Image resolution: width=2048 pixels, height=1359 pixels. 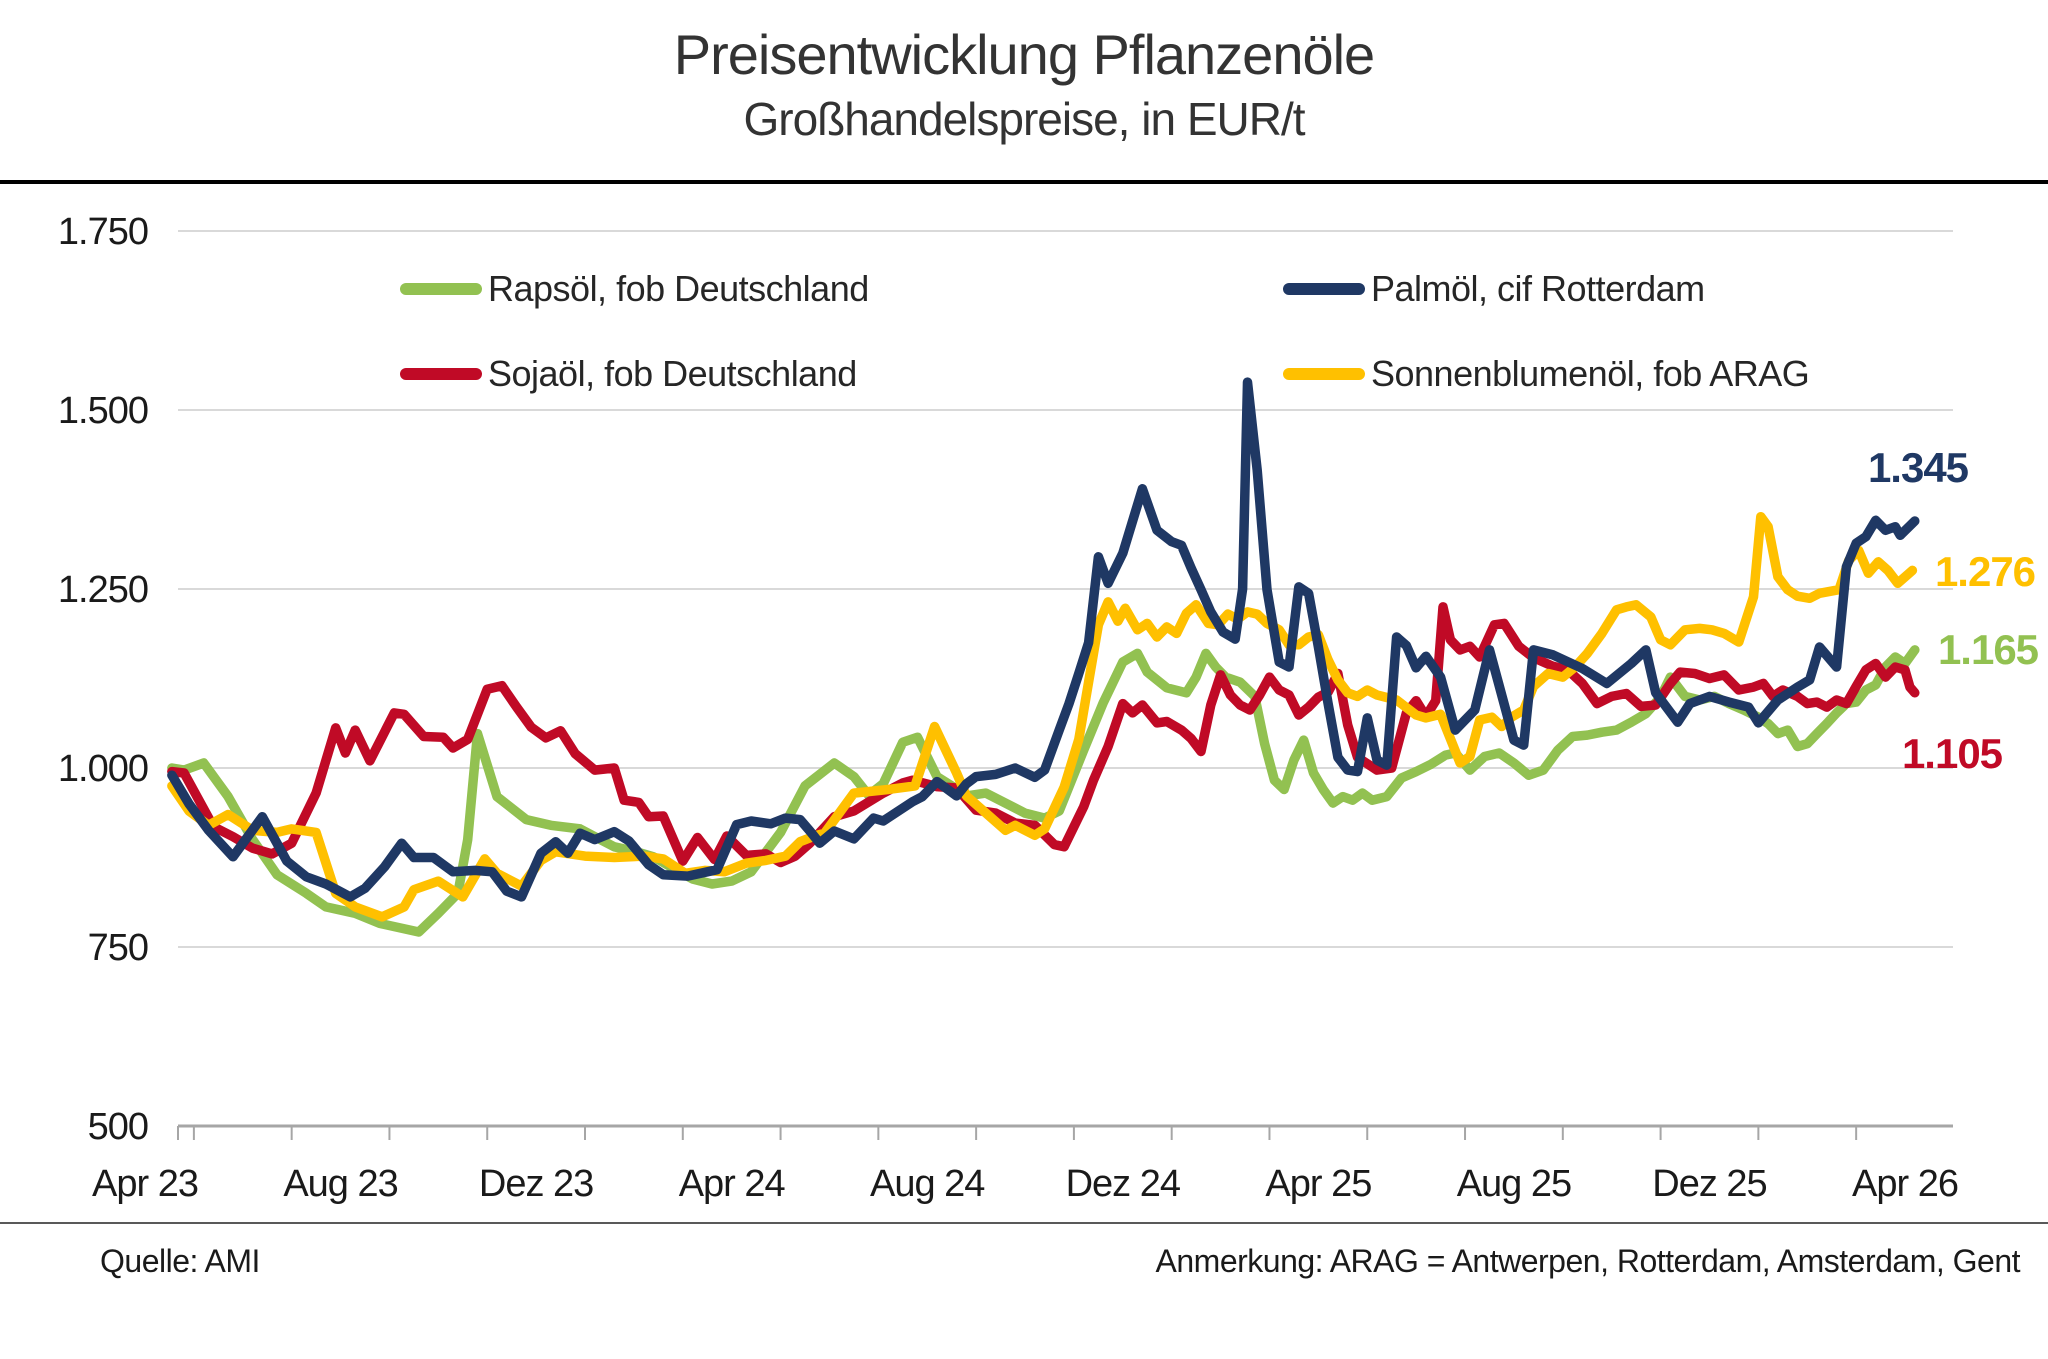 I want to click on x-tick-label-apr-25: Apr 25, so click(x=1318, y=1184).